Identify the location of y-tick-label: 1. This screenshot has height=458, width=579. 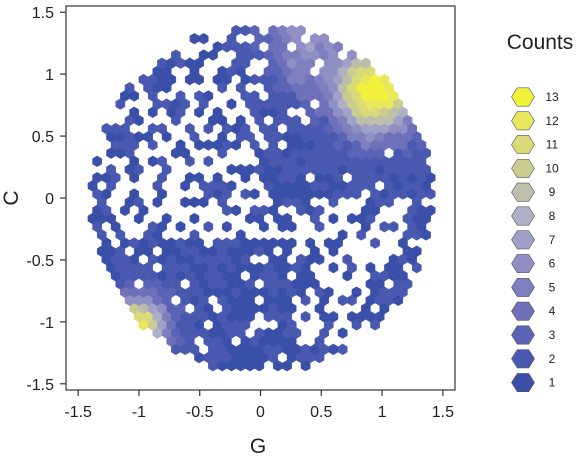
(49, 75).